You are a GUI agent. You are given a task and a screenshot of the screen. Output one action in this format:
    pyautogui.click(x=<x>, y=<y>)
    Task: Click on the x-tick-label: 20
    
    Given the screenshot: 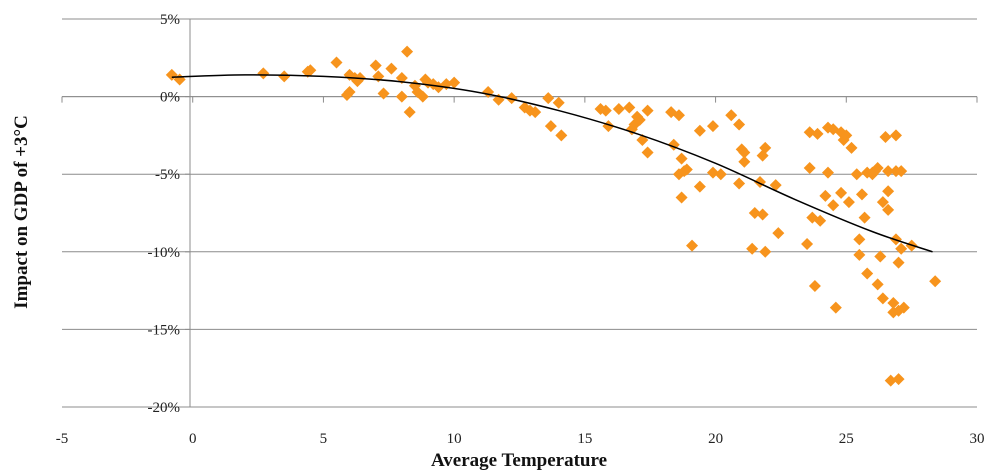 What is the action you would take?
    pyautogui.click(x=715, y=439)
    